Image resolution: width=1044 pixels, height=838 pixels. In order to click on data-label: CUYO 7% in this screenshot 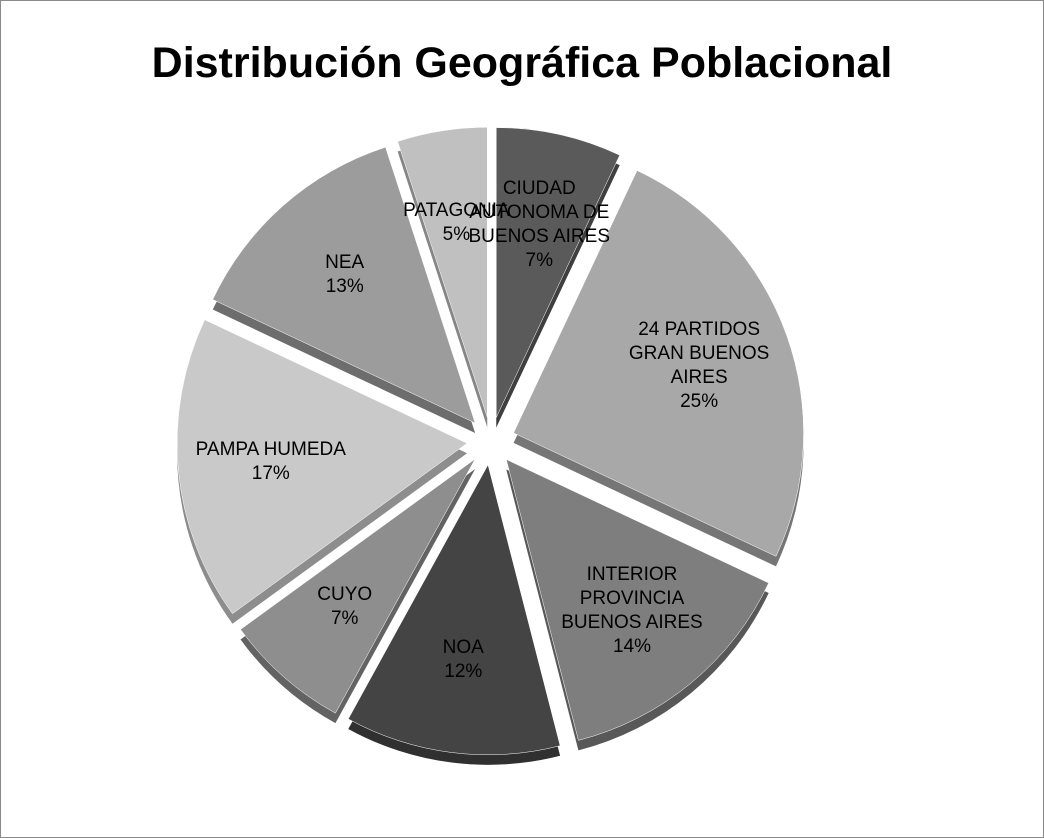, I will do `click(344, 607)`.